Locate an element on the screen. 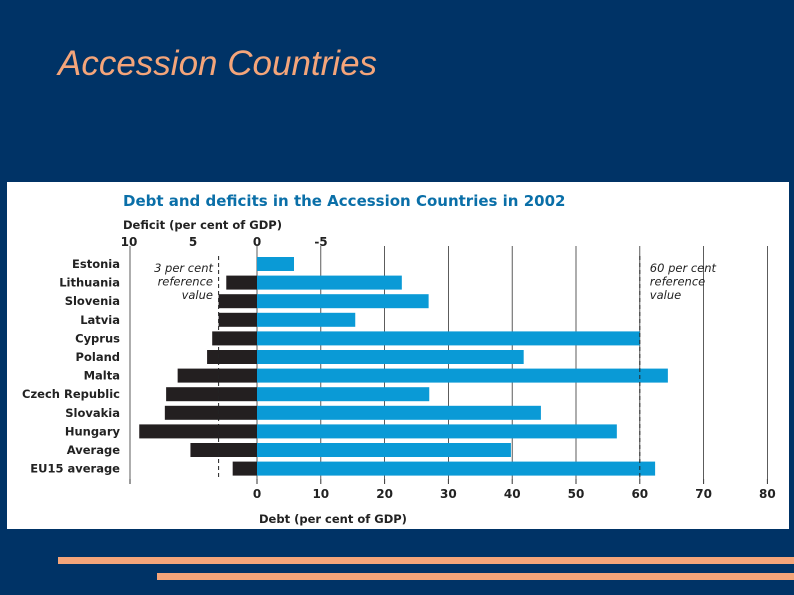 The height and width of the screenshot is (595, 794). debt-tick-label: 20 is located at coordinates (384, 494).